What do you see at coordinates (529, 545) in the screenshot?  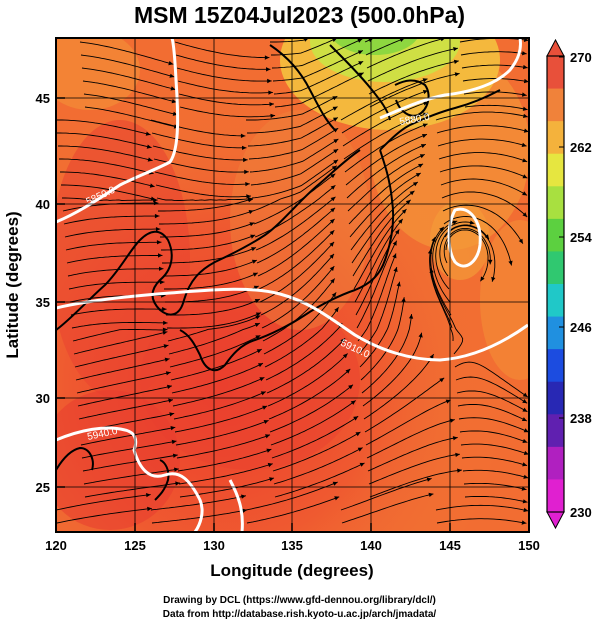 I see `x-tick-label: 150` at bounding box center [529, 545].